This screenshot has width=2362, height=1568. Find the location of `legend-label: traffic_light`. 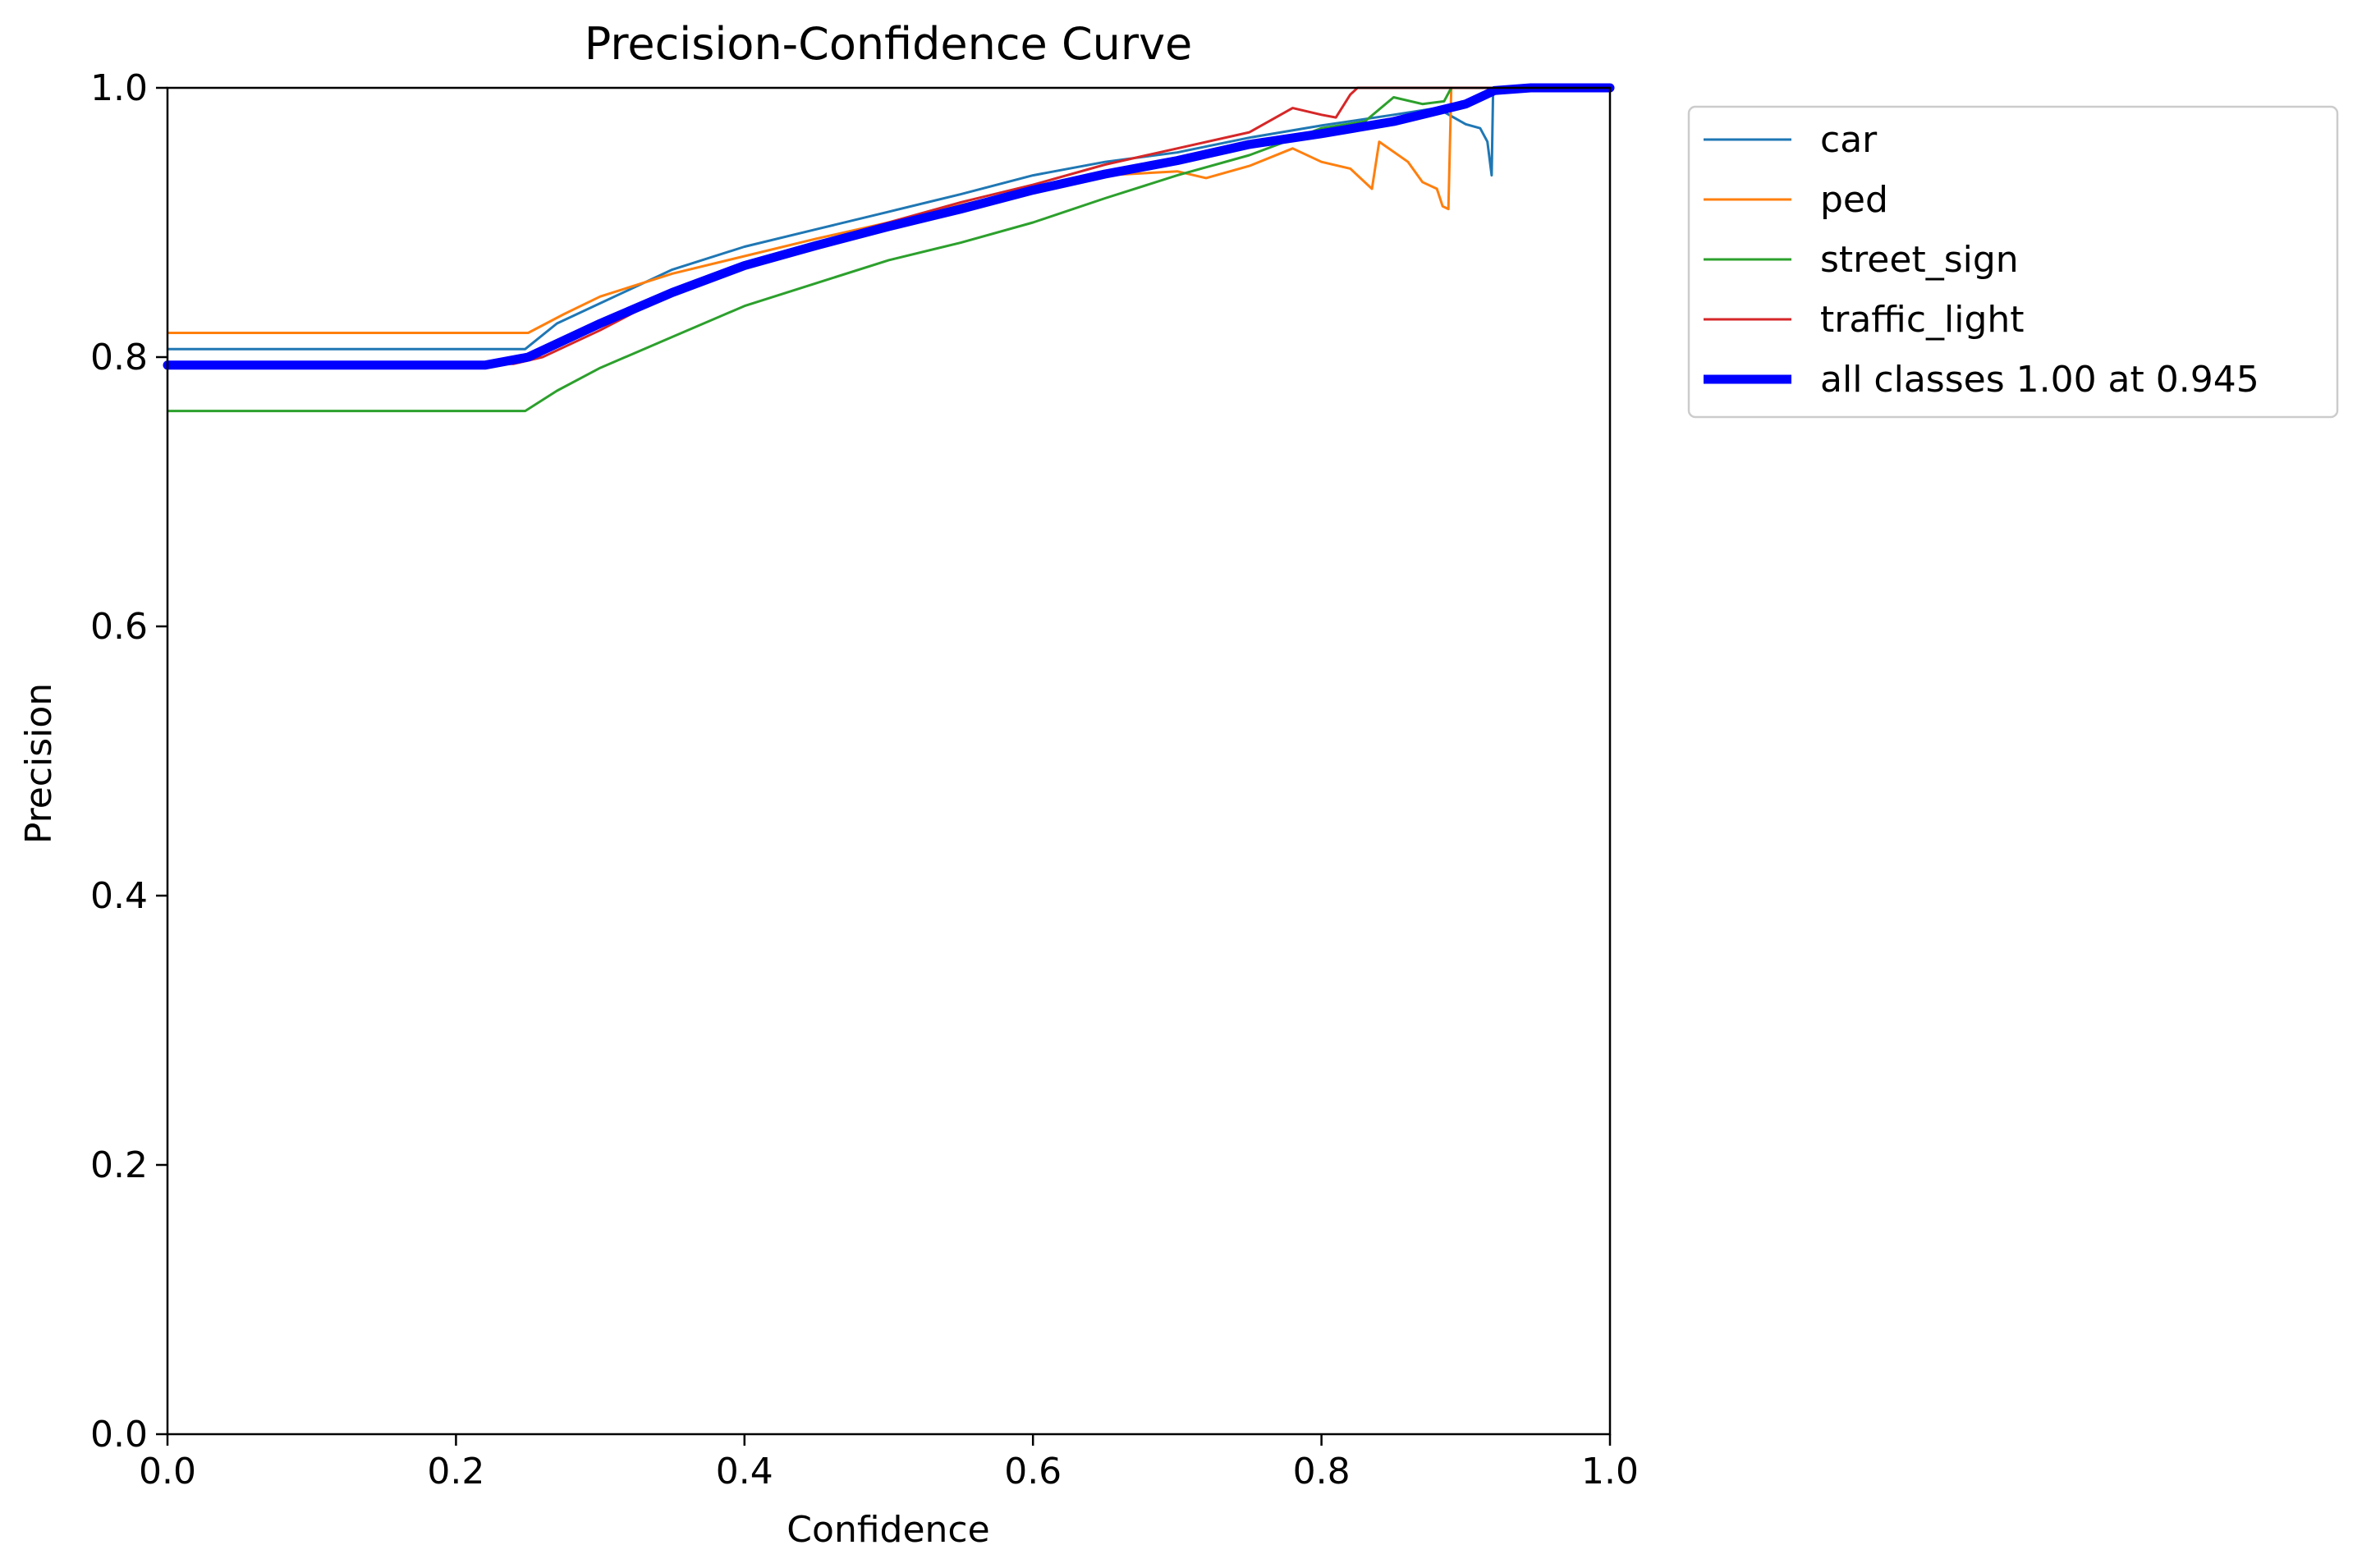

legend-label: traffic_light is located at coordinates (1922, 320).